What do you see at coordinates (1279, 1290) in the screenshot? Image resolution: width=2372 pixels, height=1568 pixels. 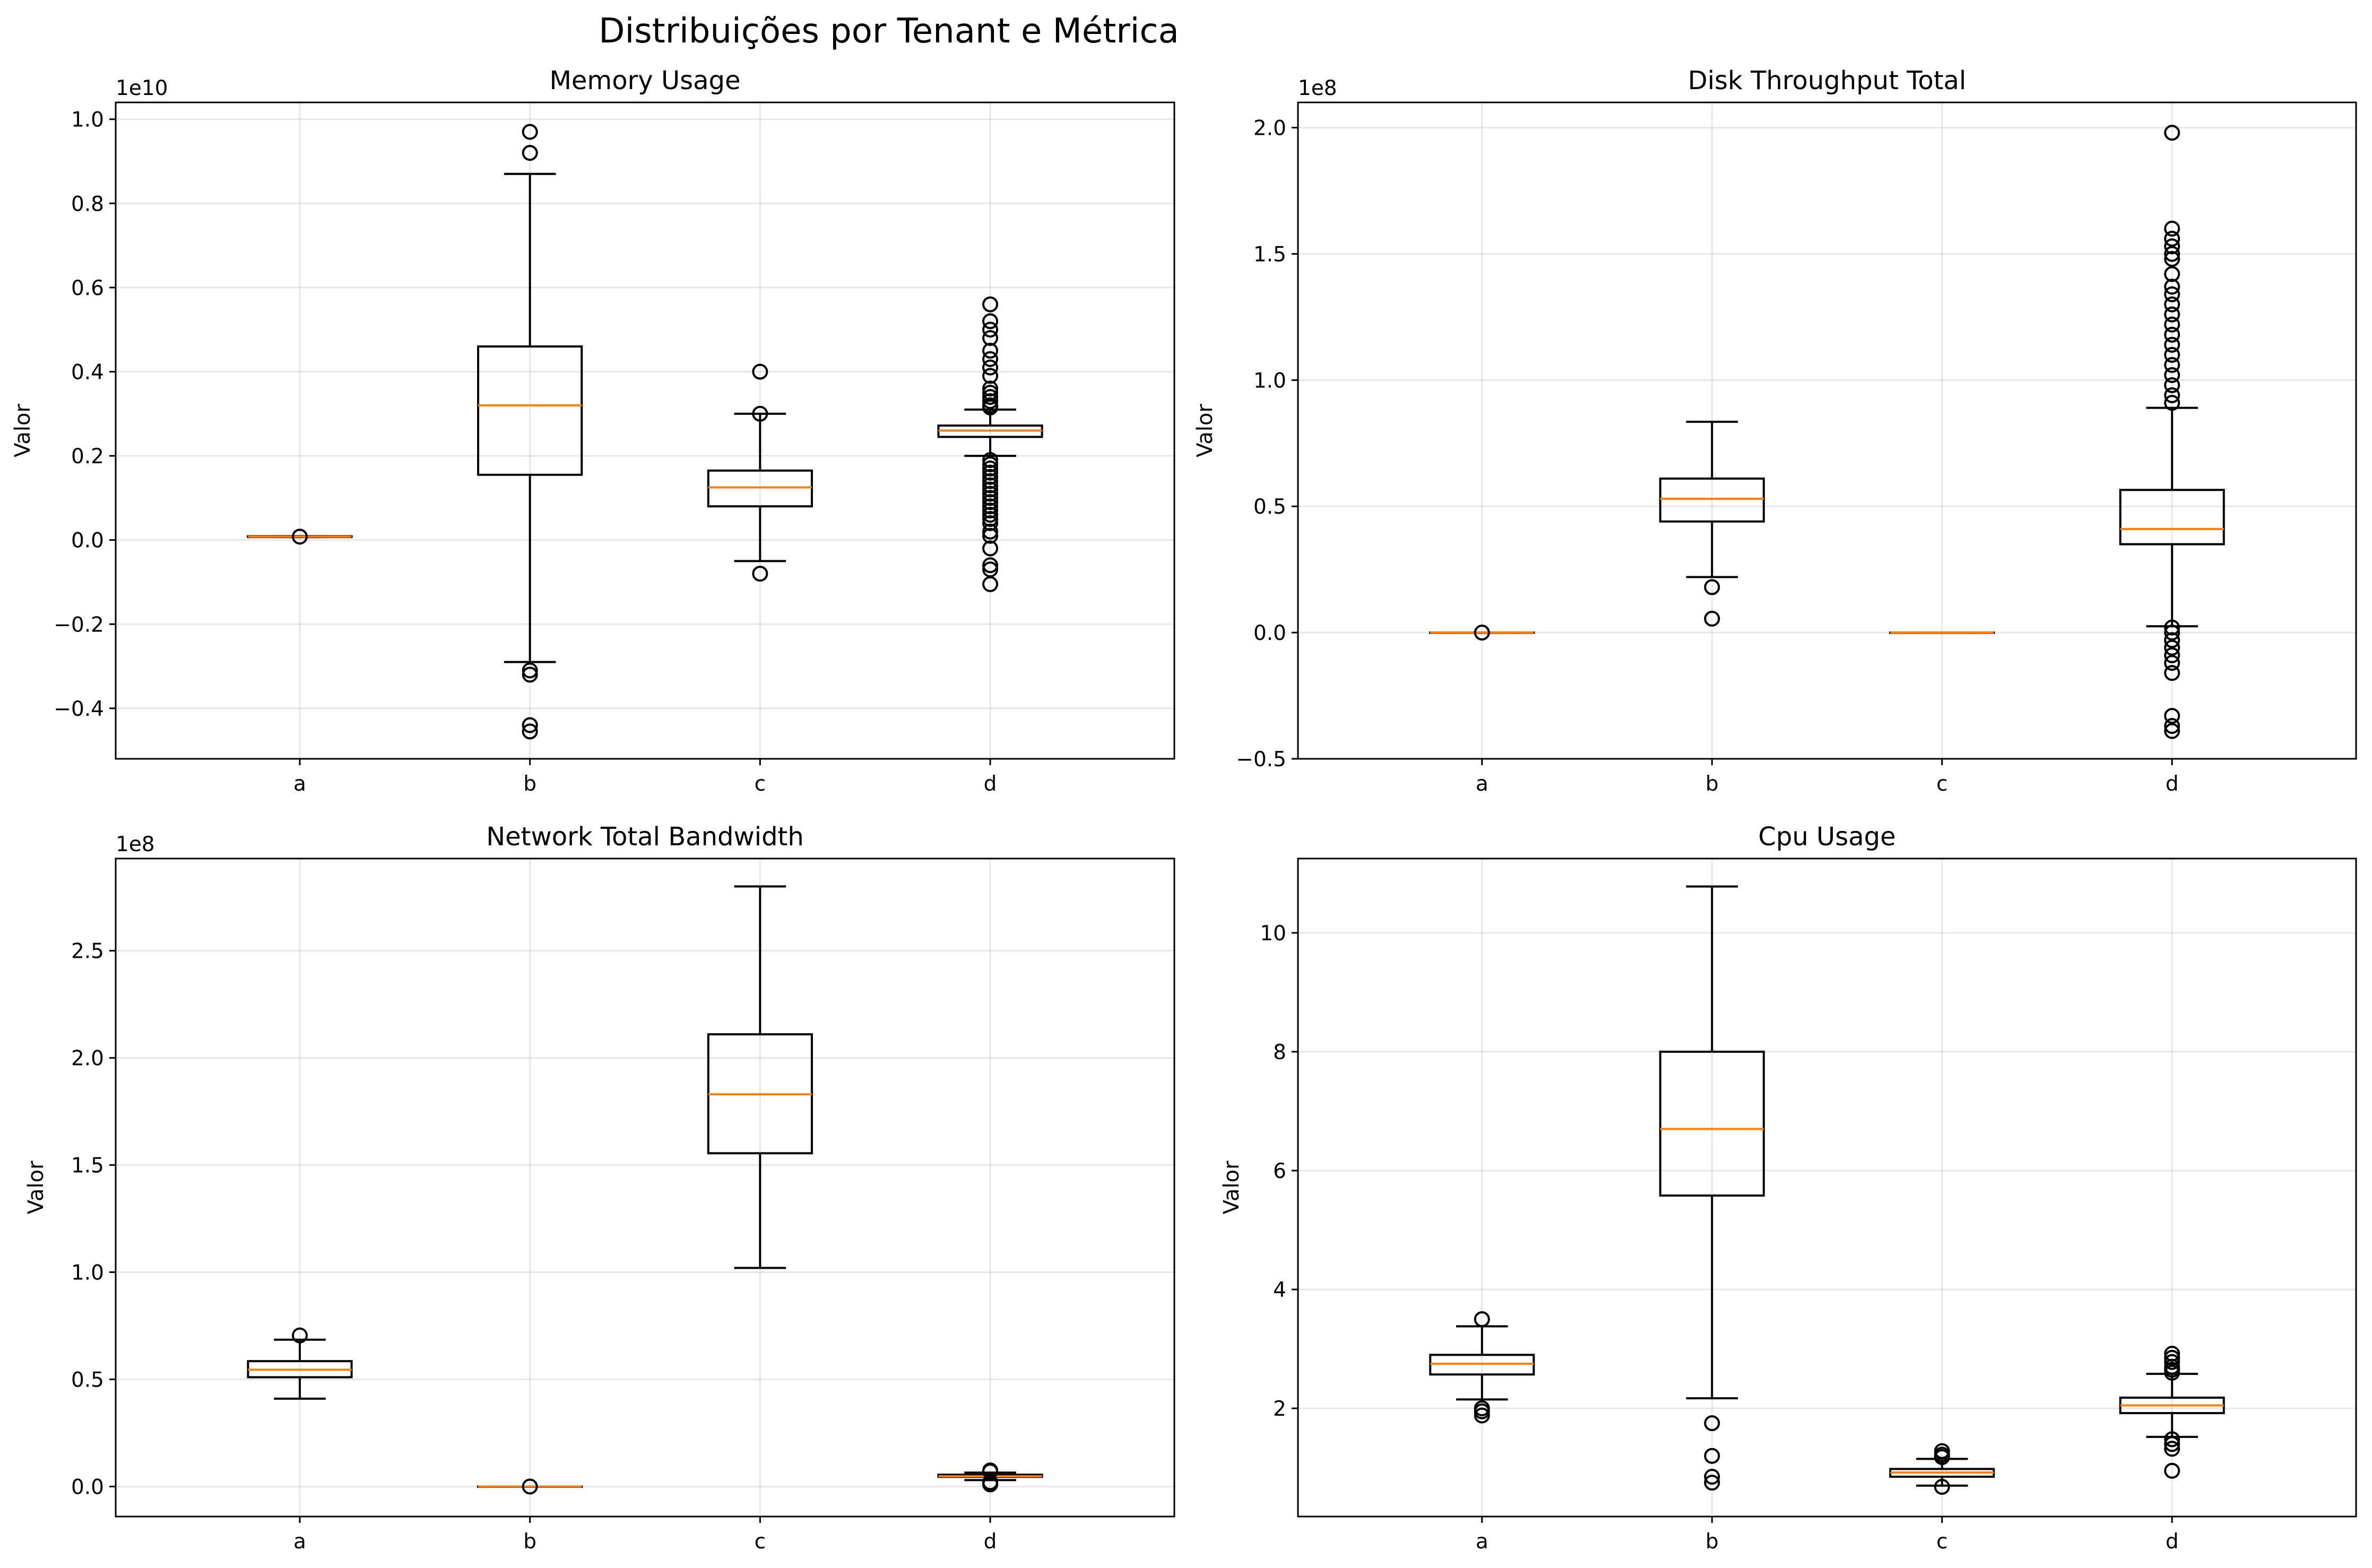 I see `y-tick-label: 4` at bounding box center [1279, 1290].